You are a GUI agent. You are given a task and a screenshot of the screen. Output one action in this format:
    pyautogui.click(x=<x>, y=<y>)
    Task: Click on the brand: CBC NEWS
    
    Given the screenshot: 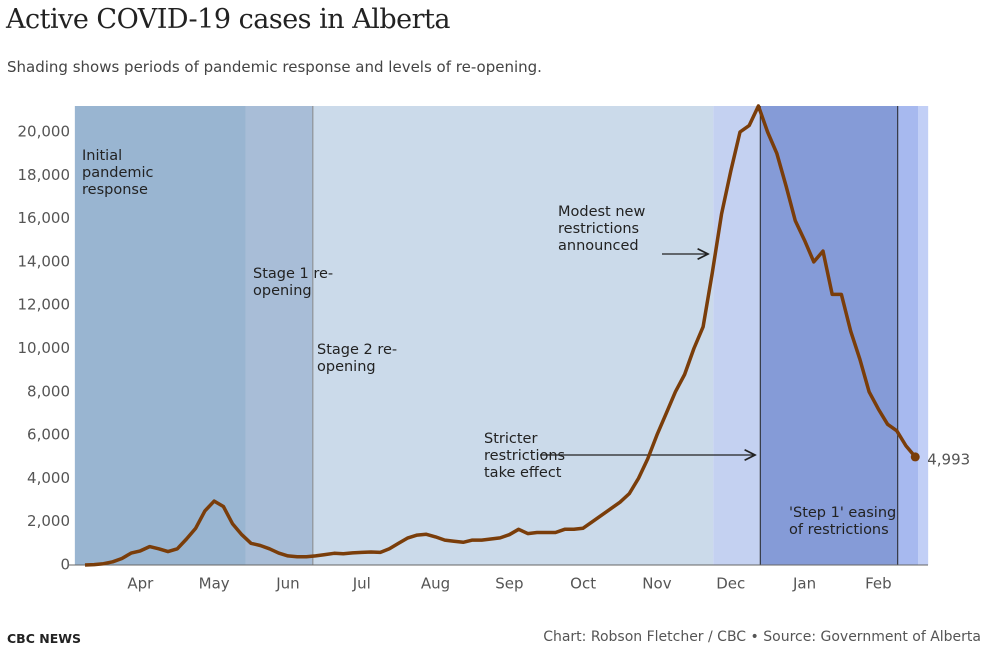 What is the action you would take?
    pyautogui.click(x=44, y=638)
    